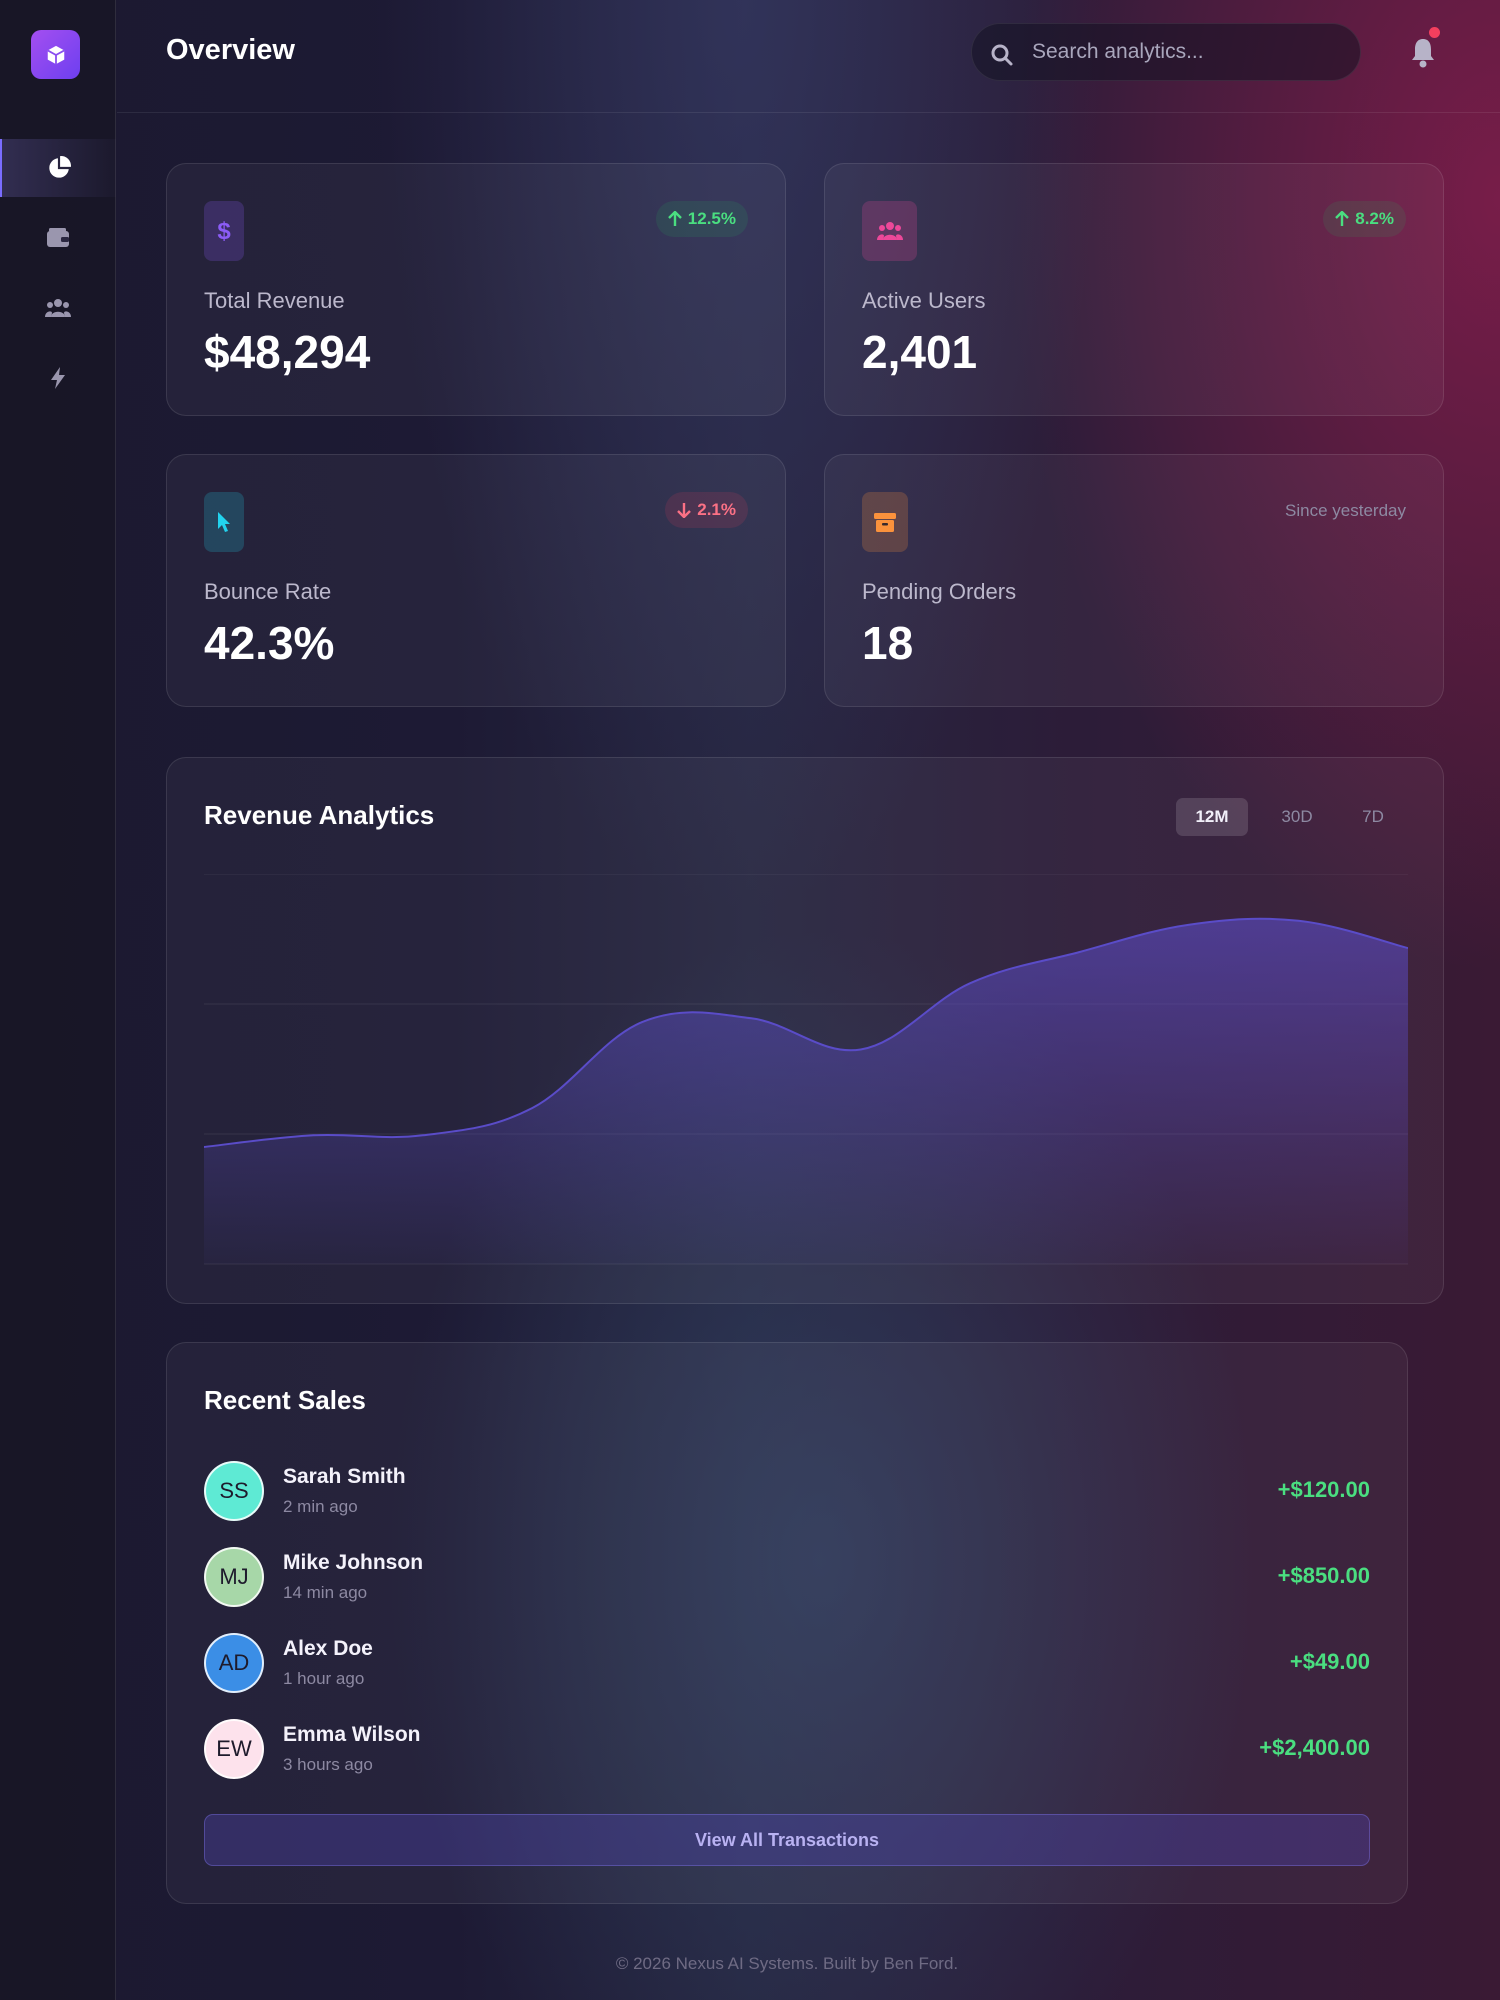  Describe the element at coordinates (230, 50) in the screenshot. I see `page-title: Overview` at that location.